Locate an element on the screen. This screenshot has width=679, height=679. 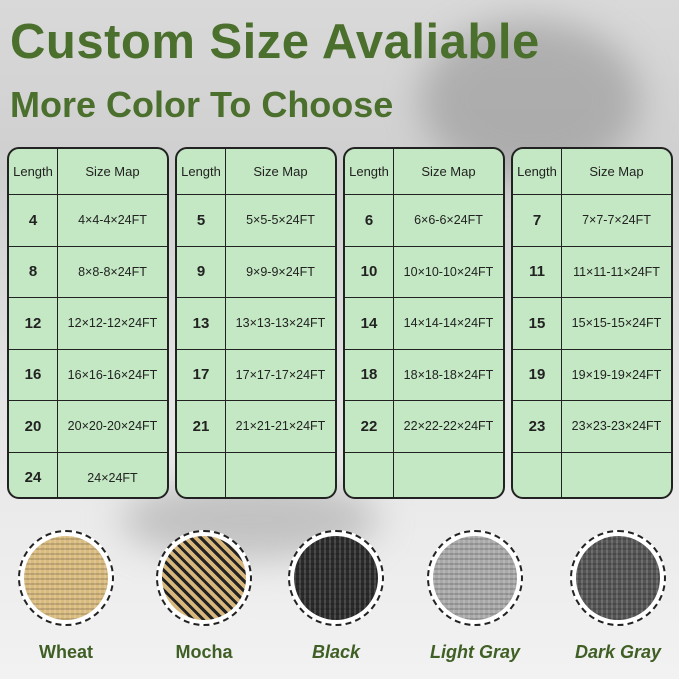
size-cell: 8×8-8×24FT is located at coordinates (112, 271).